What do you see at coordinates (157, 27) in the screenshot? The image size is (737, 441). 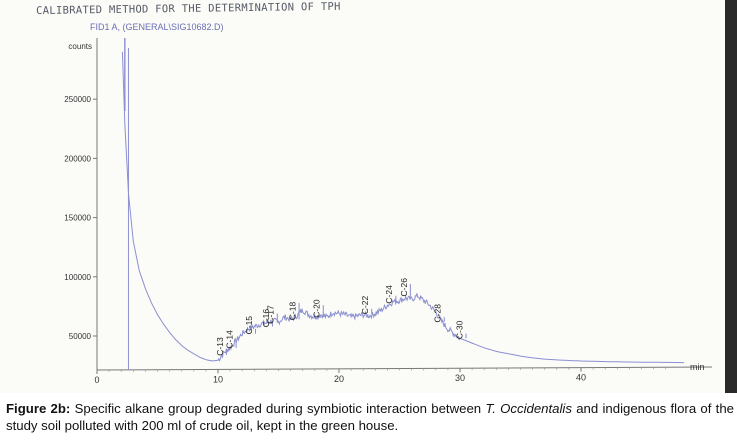 I see `signal-label: FID1 A, (GENERAL\SIG10682.D)` at bounding box center [157, 27].